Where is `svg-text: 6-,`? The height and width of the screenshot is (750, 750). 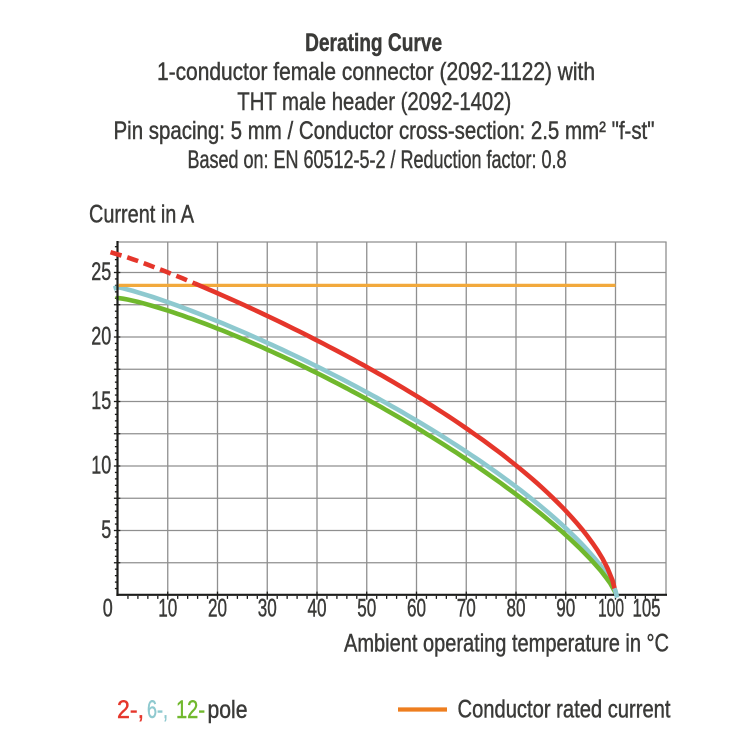
svg-text: 6-, is located at coordinates (157, 710).